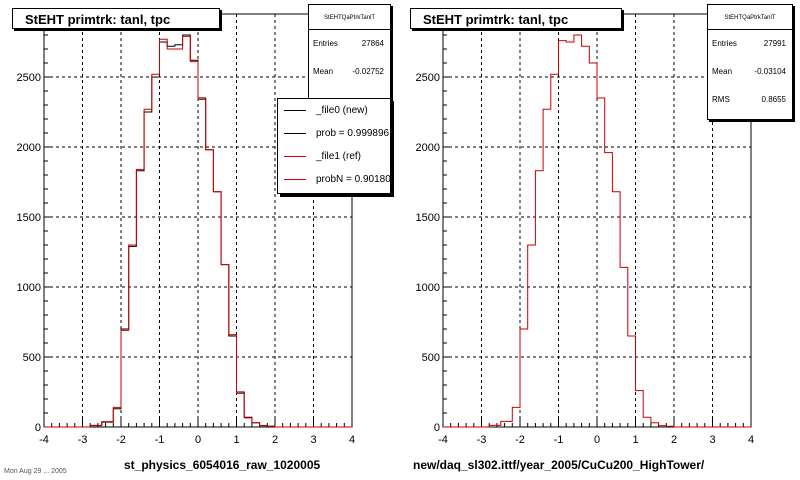 The width and height of the screenshot is (800, 480). I want to click on left-y-tick-label: 2000, so click(29, 148).